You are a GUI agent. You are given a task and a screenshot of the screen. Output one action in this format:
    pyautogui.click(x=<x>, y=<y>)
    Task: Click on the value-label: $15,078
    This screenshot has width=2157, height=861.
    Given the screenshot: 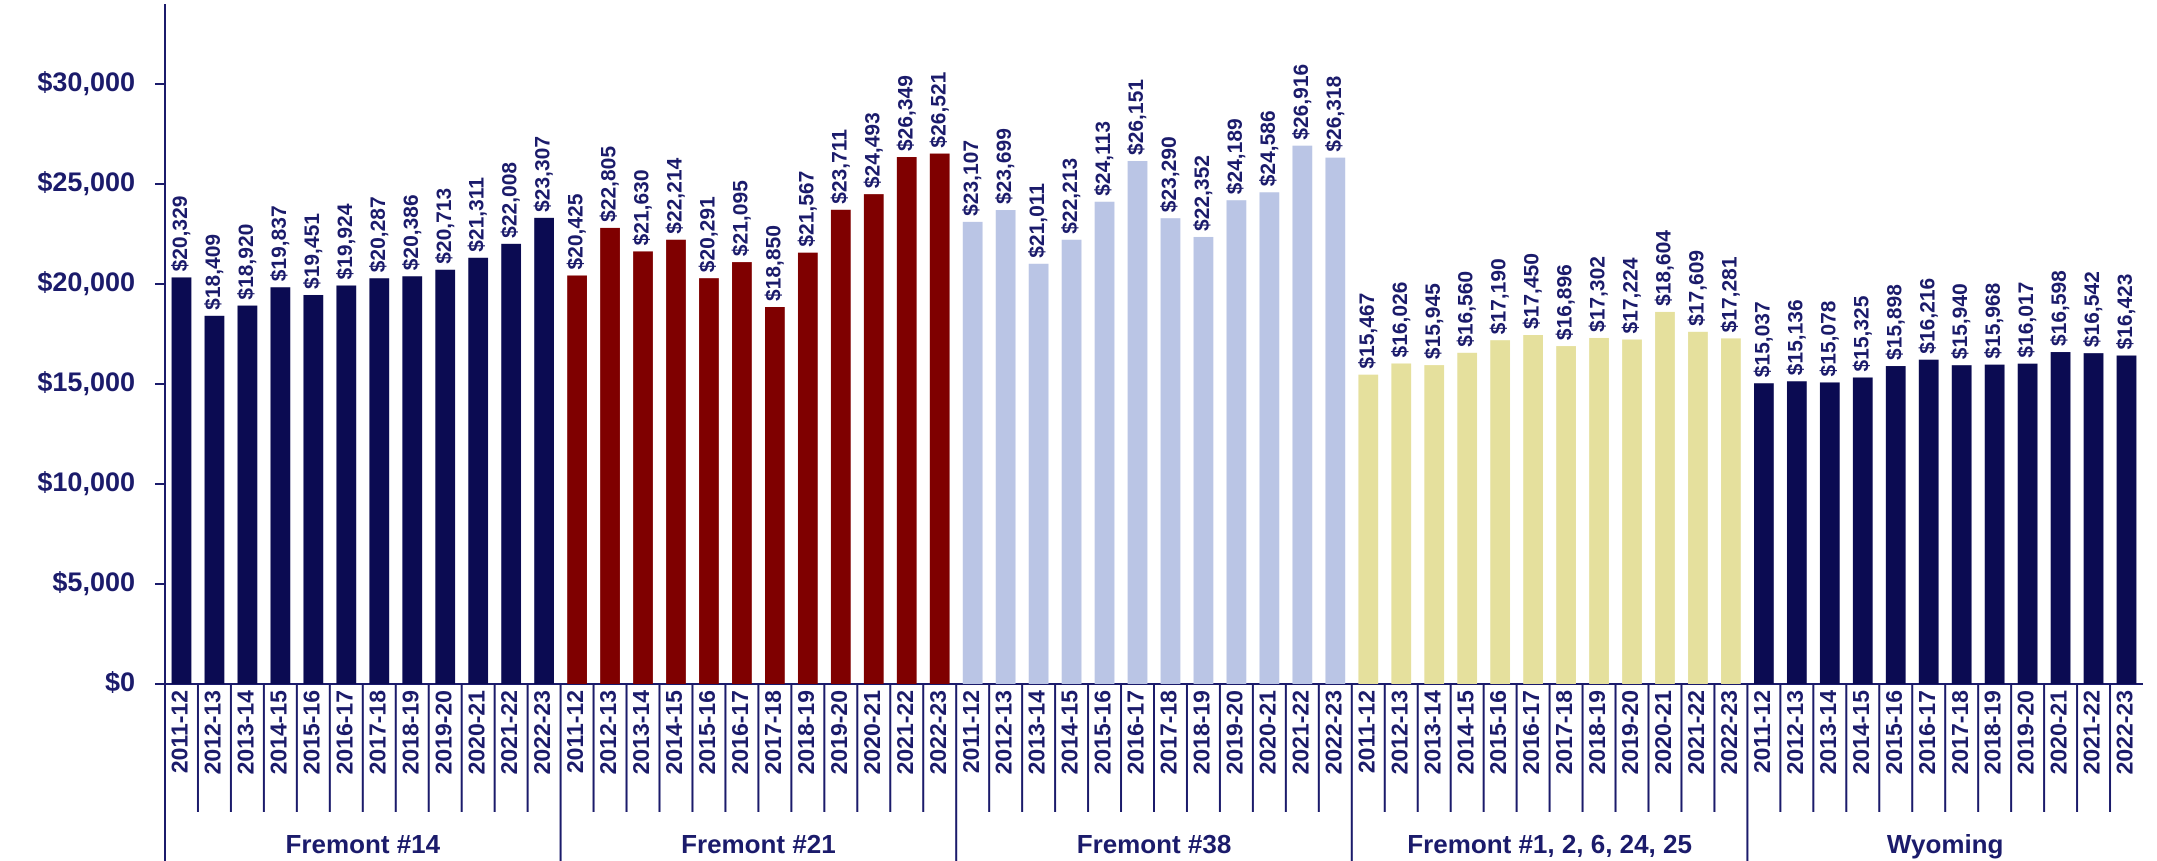 What is the action you would take?
    pyautogui.click(x=1828, y=338)
    